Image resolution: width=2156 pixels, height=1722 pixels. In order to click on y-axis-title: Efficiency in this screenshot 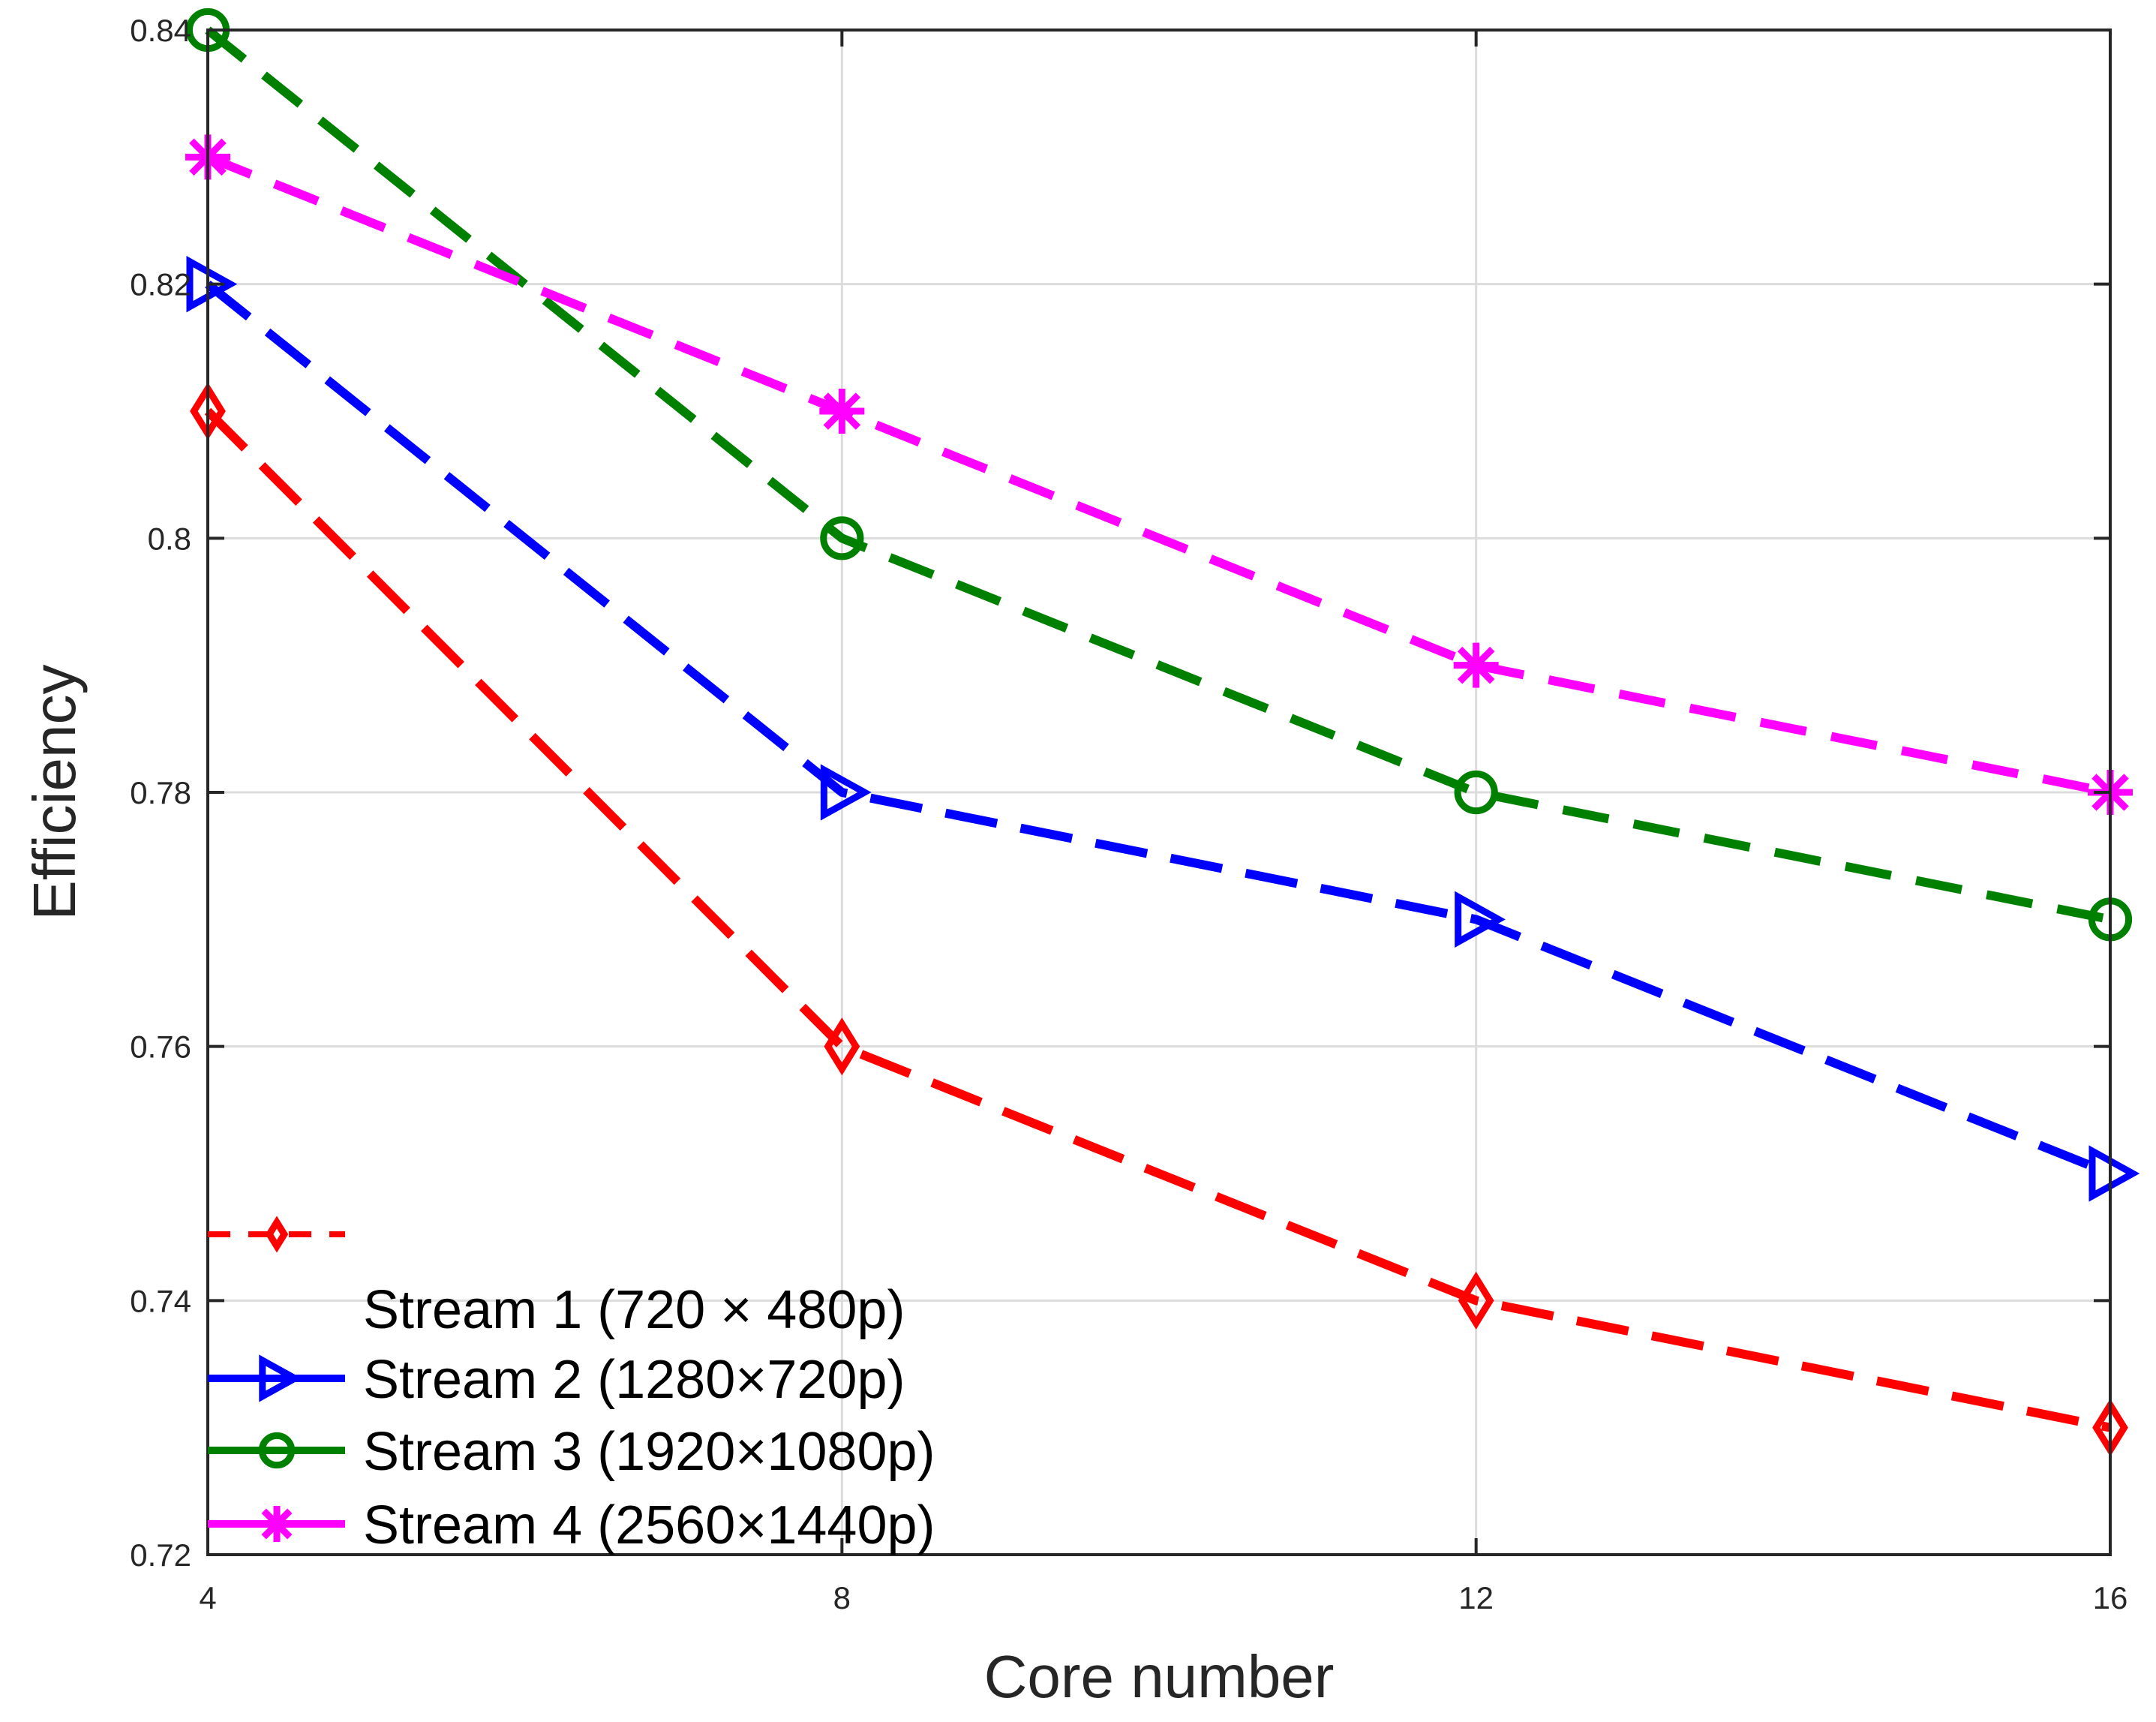, I will do `click(54, 793)`.